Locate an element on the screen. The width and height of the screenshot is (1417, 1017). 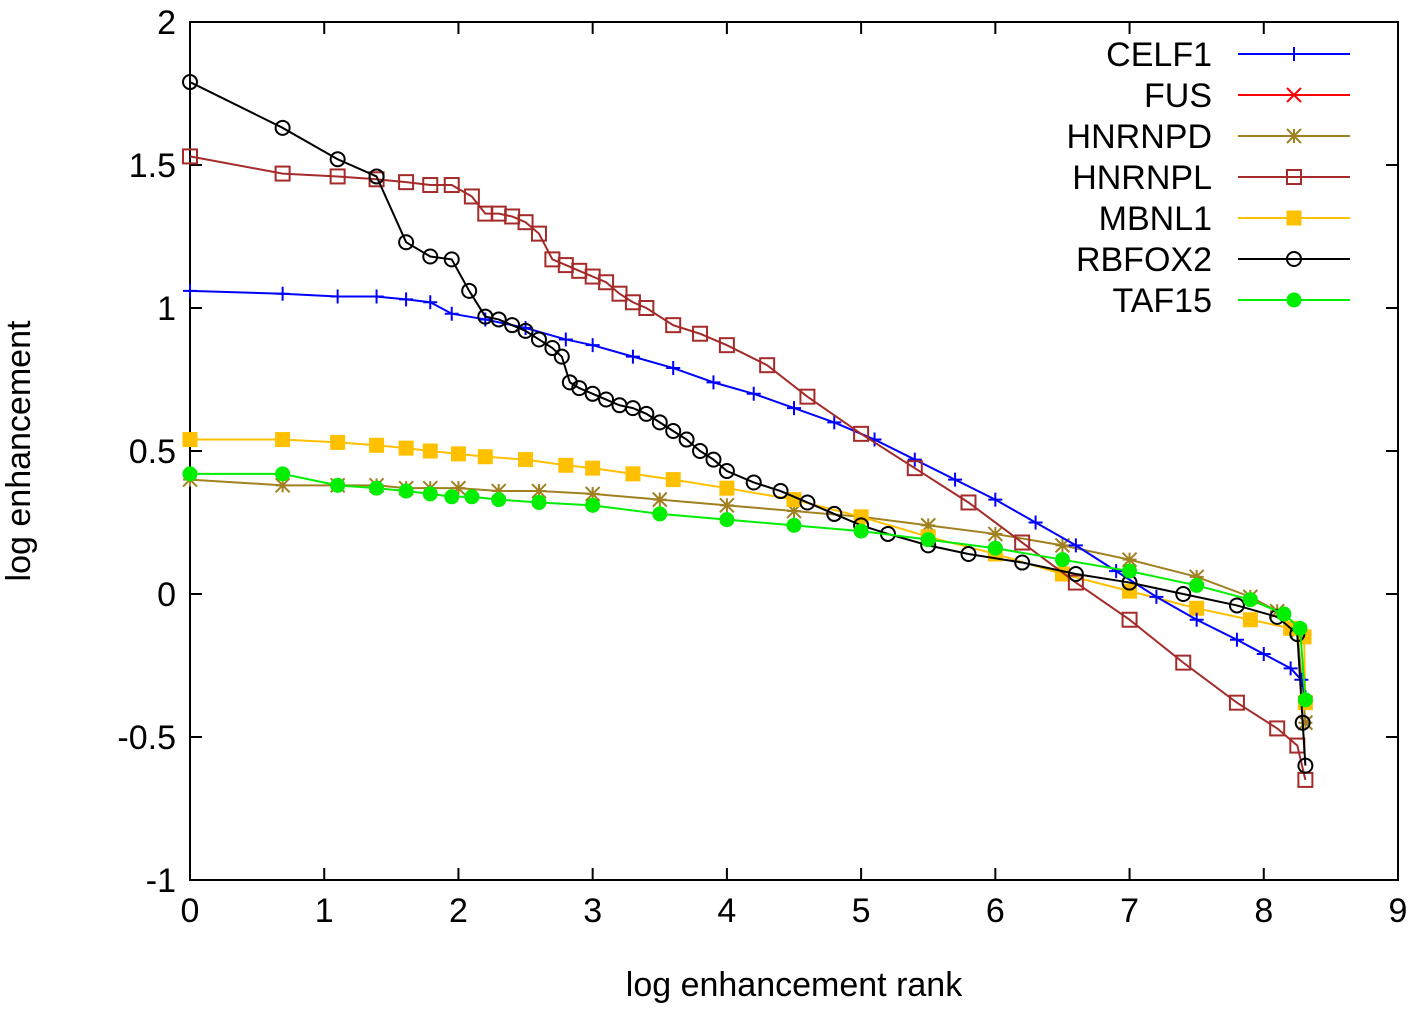
x-tick-label: 5 is located at coordinates (861, 911).